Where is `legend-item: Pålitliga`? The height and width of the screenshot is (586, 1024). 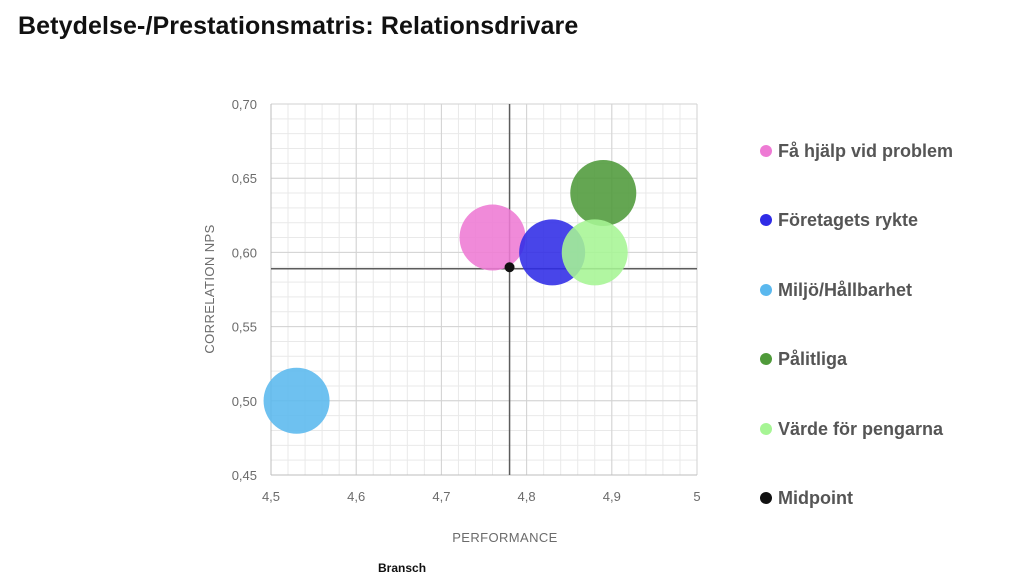 legend-item: Pålitliga is located at coordinates (856, 360).